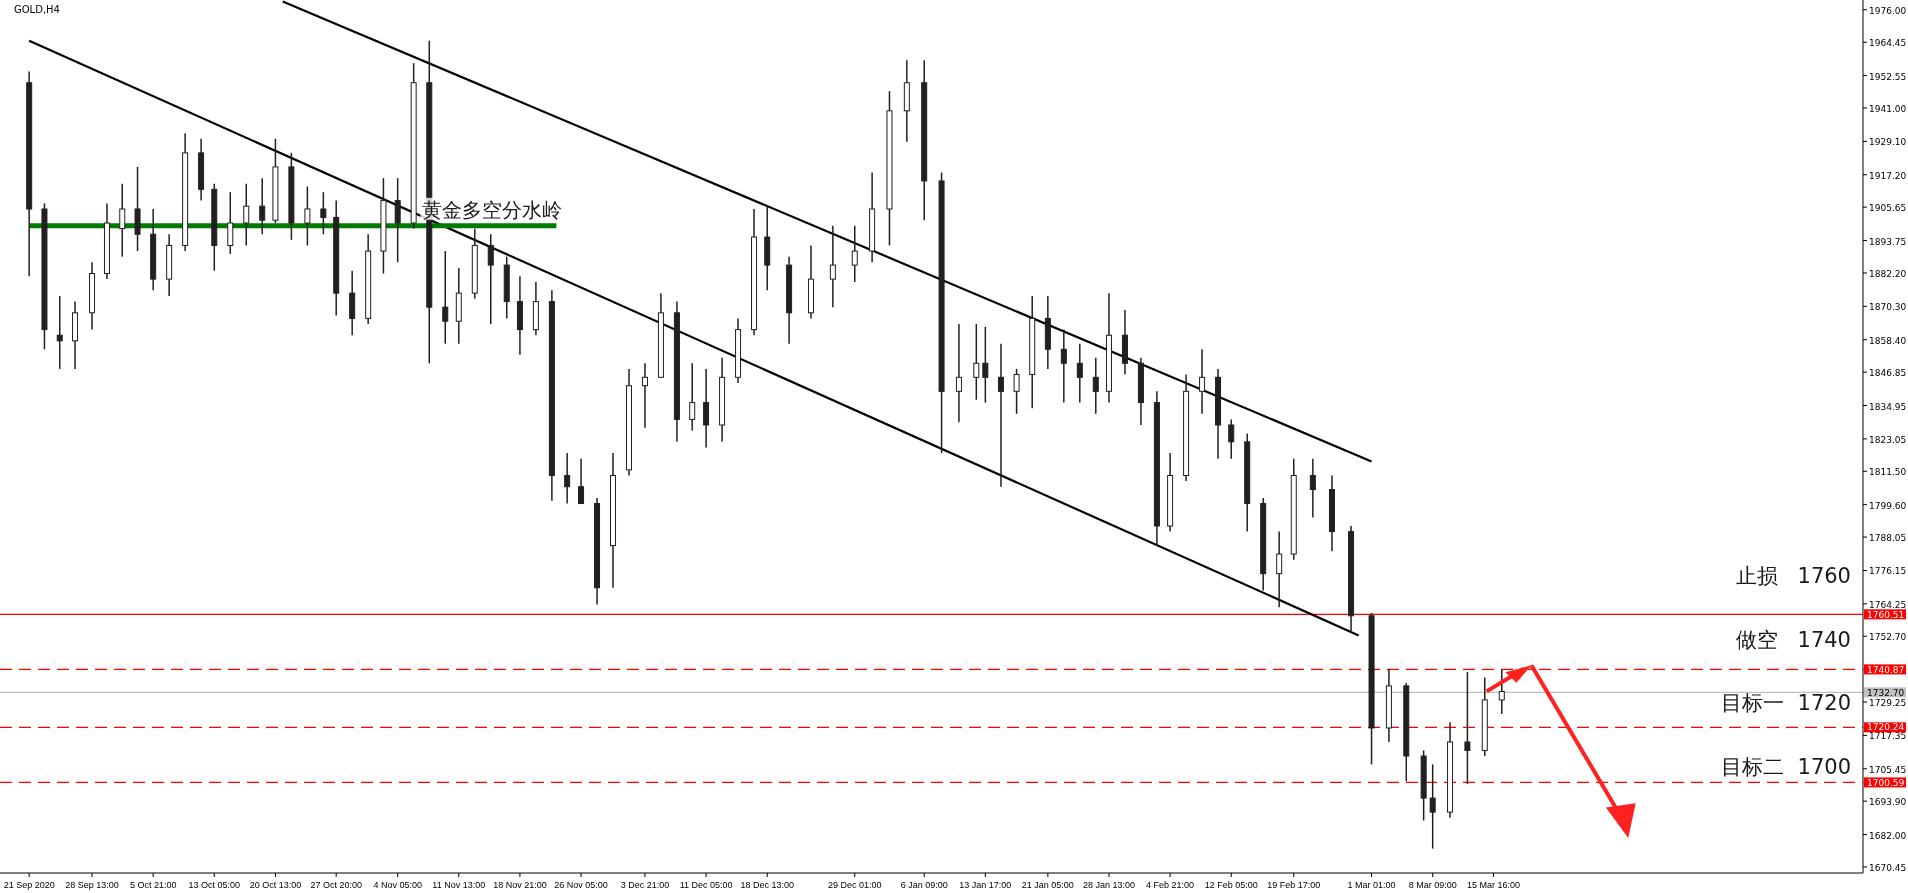  I want to click on x-tick-label: 8 Mar 09:00, so click(1432, 885).